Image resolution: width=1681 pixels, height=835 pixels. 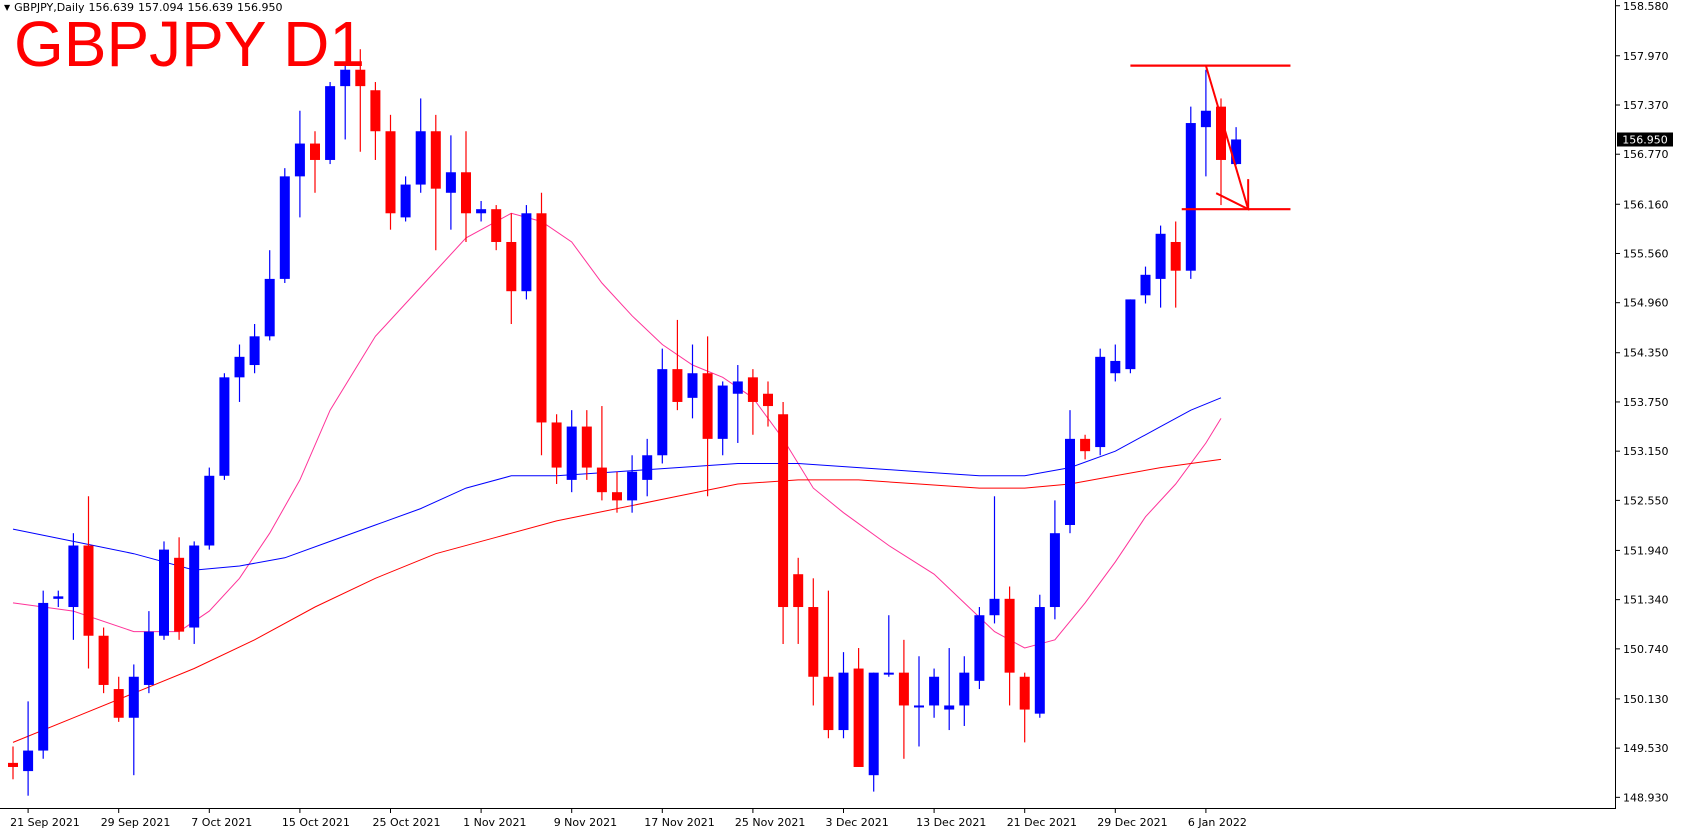 What do you see at coordinates (407, 822) in the screenshot?
I see `time-tick-label: 25 Oct 2021` at bounding box center [407, 822].